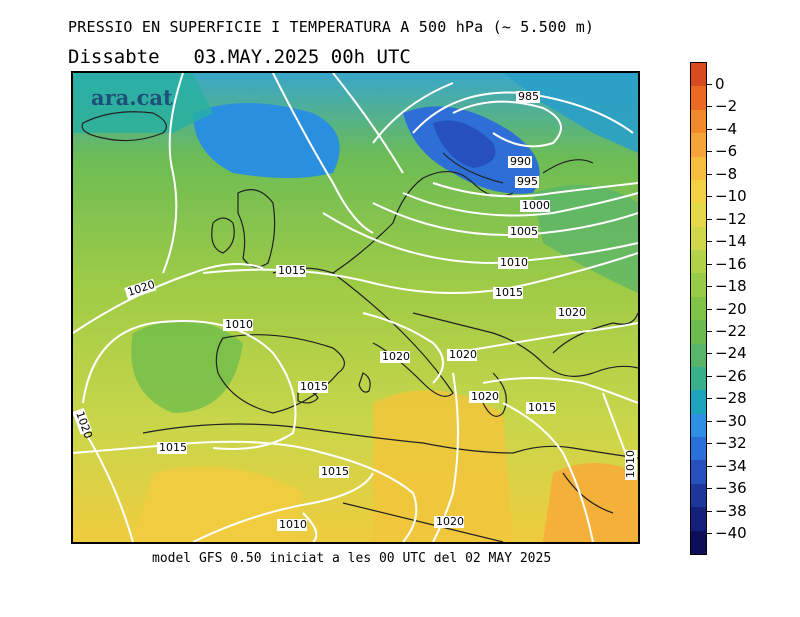  What do you see at coordinates (727, 398) in the screenshot?
I see `colorbar-tick-label: −28` at bounding box center [727, 398].